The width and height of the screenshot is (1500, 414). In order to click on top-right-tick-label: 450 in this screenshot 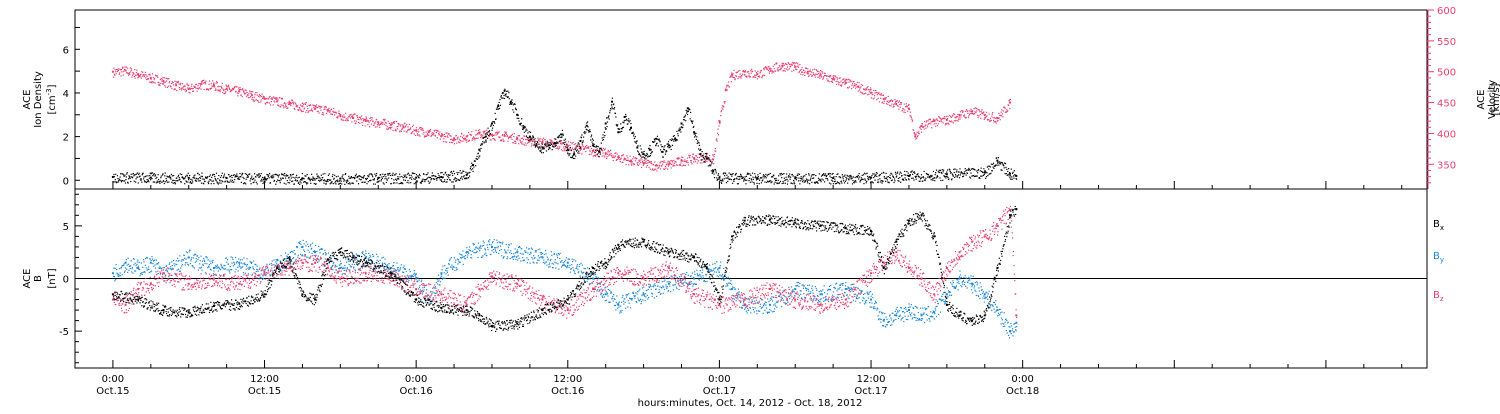, I will do `click(1446, 104)`.